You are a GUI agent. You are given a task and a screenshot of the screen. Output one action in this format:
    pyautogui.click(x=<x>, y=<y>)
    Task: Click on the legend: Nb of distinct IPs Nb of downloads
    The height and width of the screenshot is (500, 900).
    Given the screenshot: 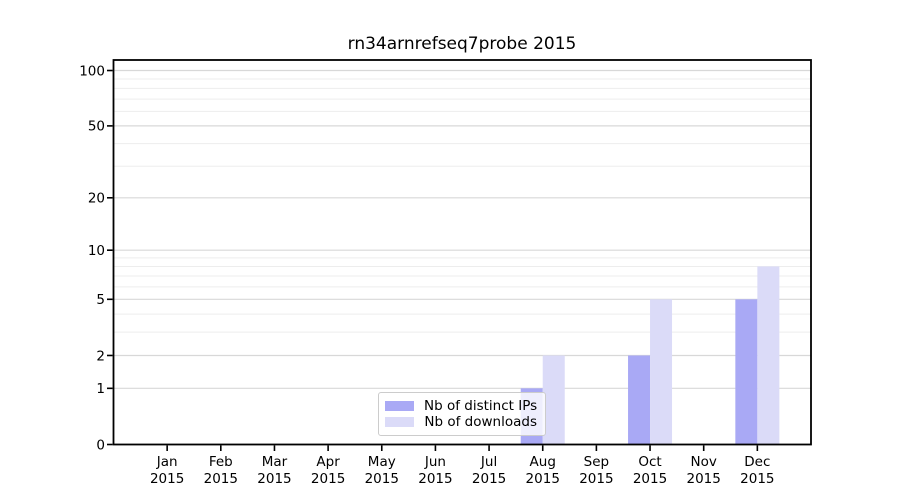 What is the action you would take?
    pyautogui.click(x=462, y=414)
    